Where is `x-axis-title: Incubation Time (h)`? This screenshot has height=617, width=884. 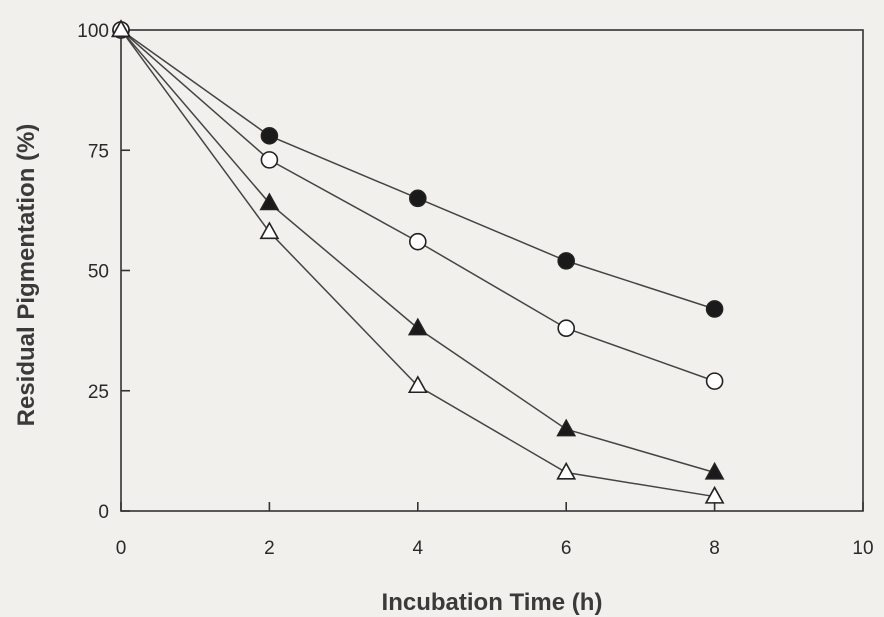
x-axis-title: Incubation Time (h) is located at coordinates (492, 602).